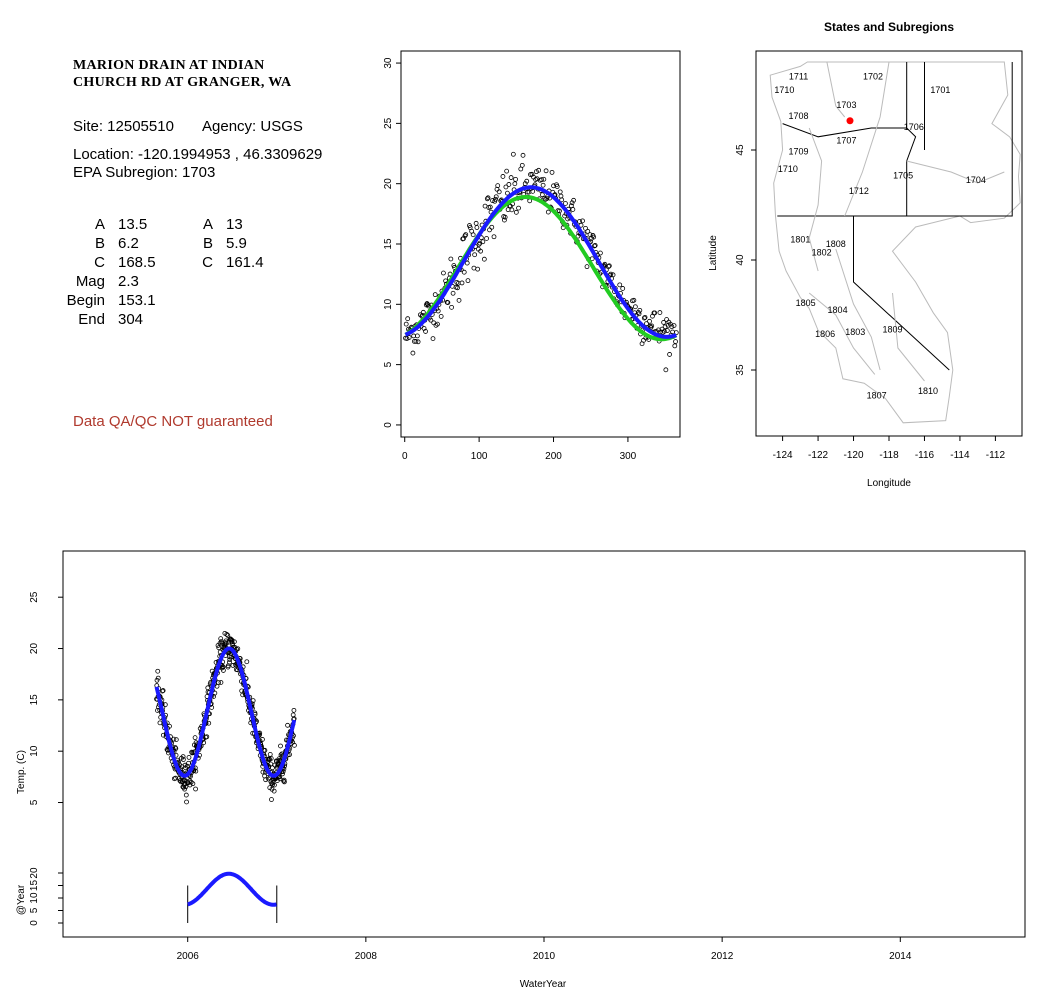 The image size is (1038, 1001). What do you see at coordinates (822, 253) in the screenshot?
I see `region-label: 1802` at bounding box center [822, 253].